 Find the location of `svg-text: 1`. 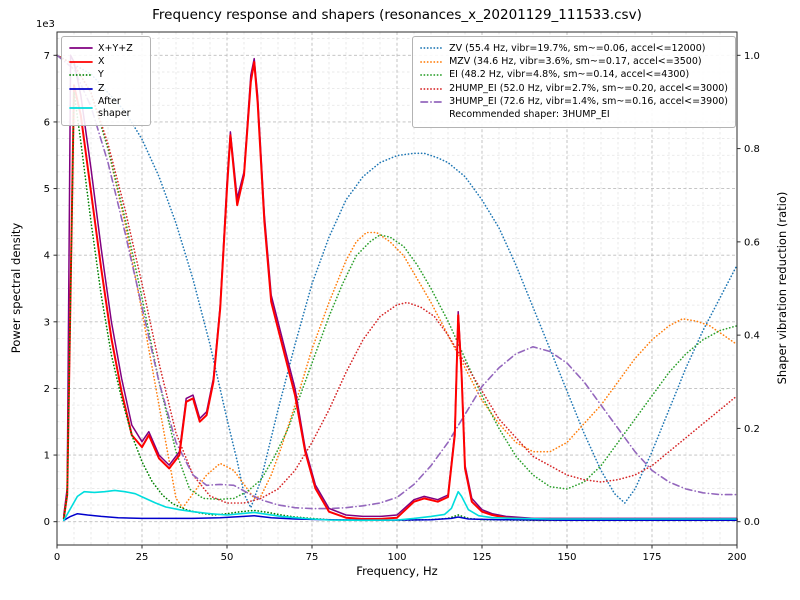

svg-text: 1 is located at coordinates (47, 456).